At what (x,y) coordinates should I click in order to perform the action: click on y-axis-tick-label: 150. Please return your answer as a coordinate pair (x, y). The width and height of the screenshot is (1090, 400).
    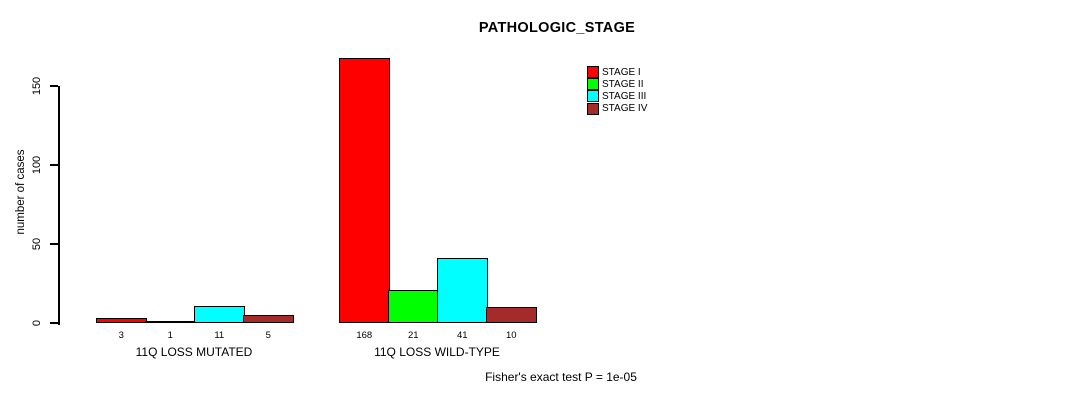
    Looking at the image, I should click on (37, 86).